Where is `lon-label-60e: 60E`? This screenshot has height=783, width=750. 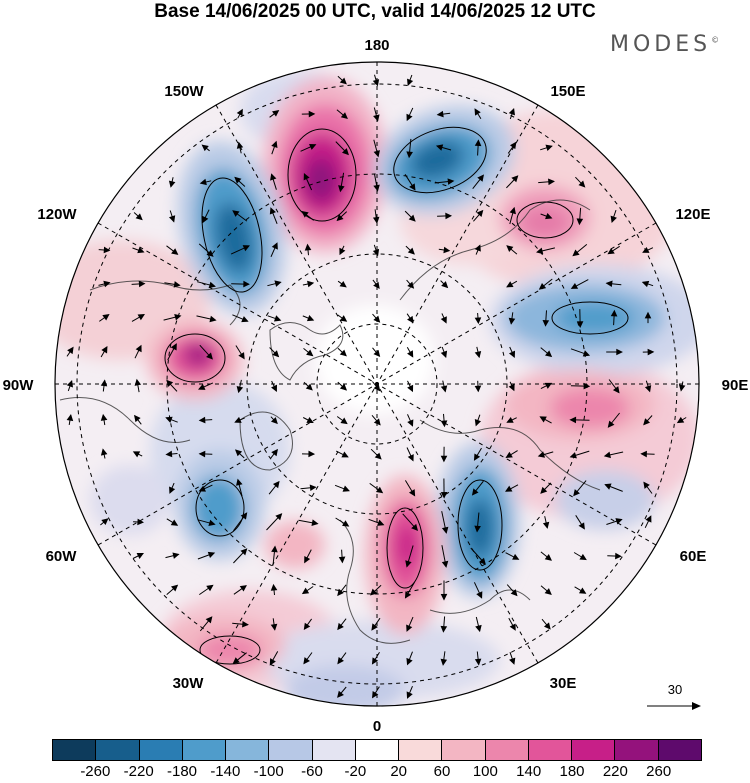 lon-label-60e: 60E is located at coordinates (693, 556).